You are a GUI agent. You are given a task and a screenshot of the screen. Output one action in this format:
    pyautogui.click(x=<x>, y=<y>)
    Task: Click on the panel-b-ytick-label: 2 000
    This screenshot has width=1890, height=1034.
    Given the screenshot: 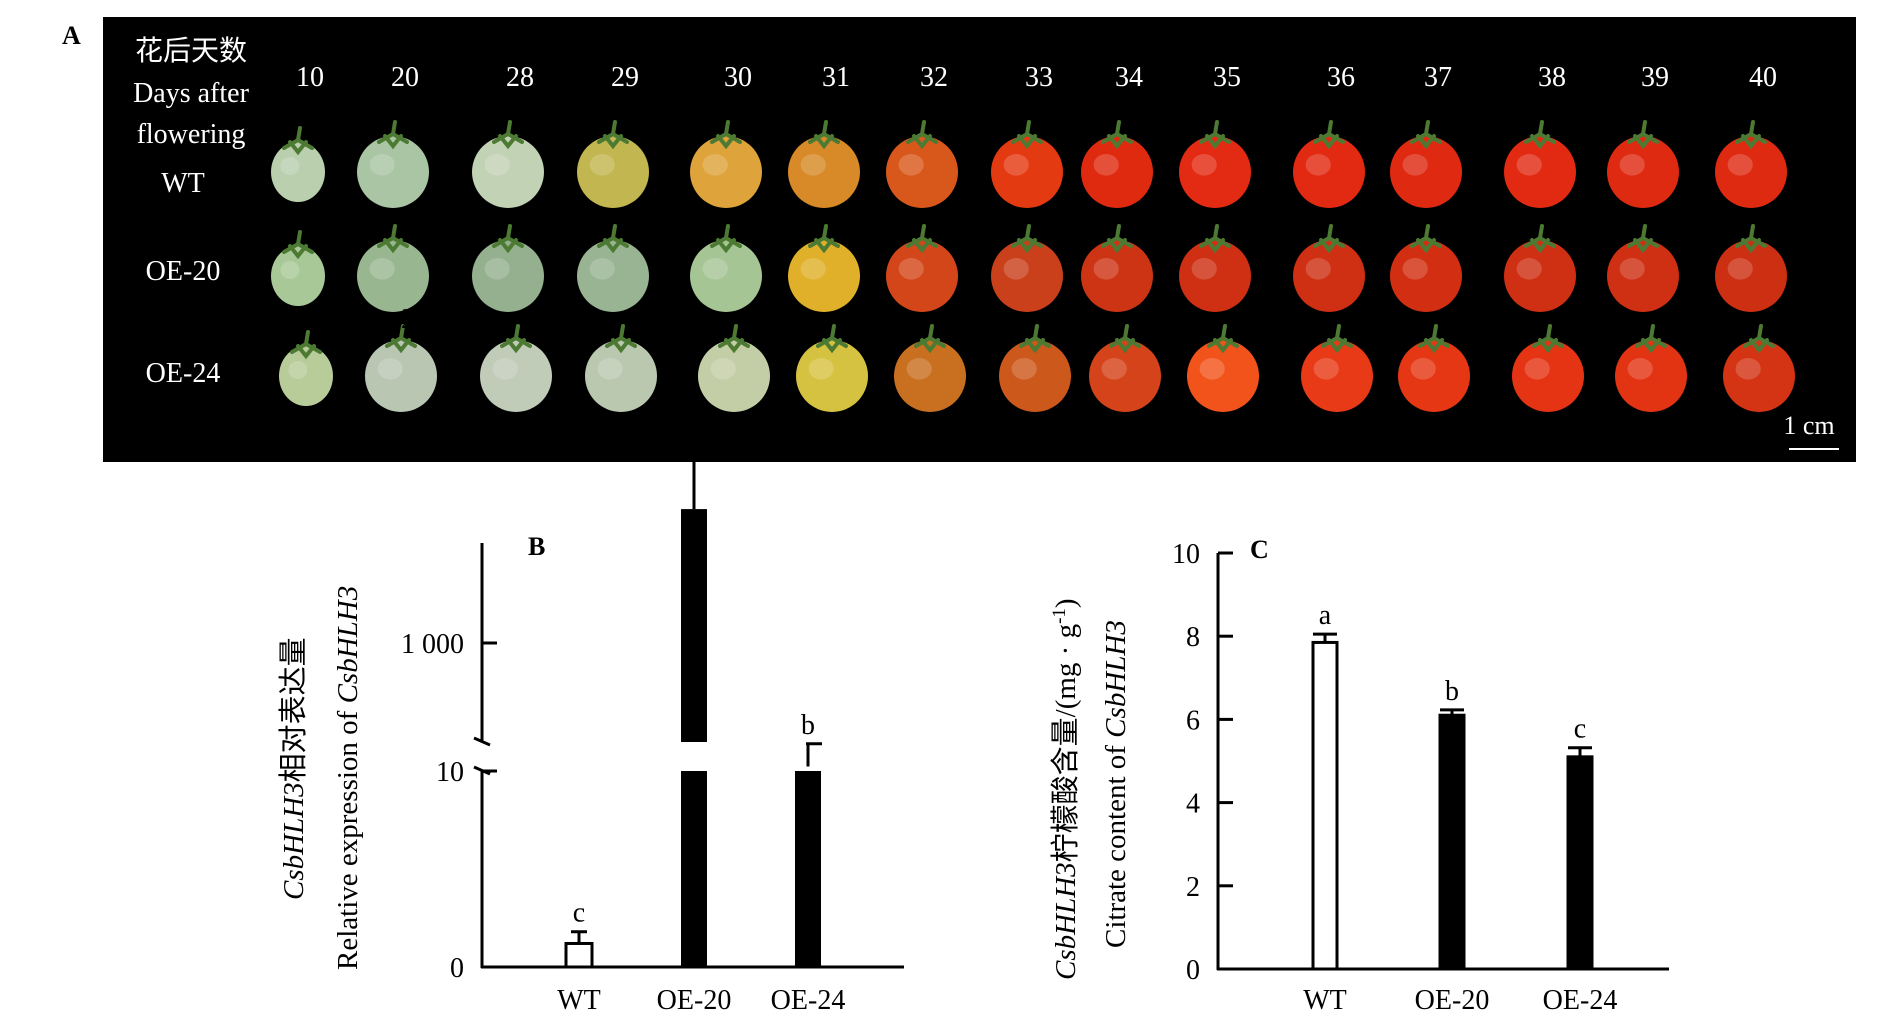 What is the action you would take?
    pyautogui.click(x=432, y=319)
    